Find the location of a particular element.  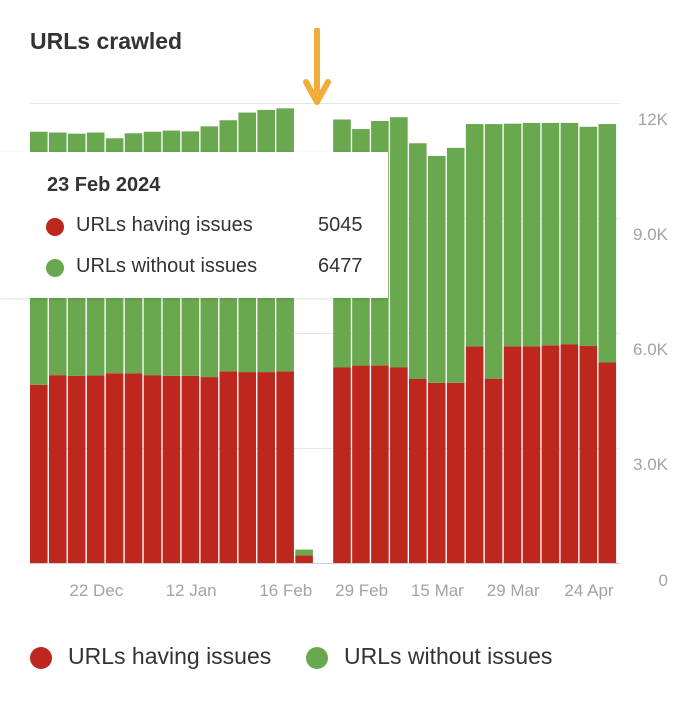

chart-title: URLs crawled is located at coordinates (106, 41).